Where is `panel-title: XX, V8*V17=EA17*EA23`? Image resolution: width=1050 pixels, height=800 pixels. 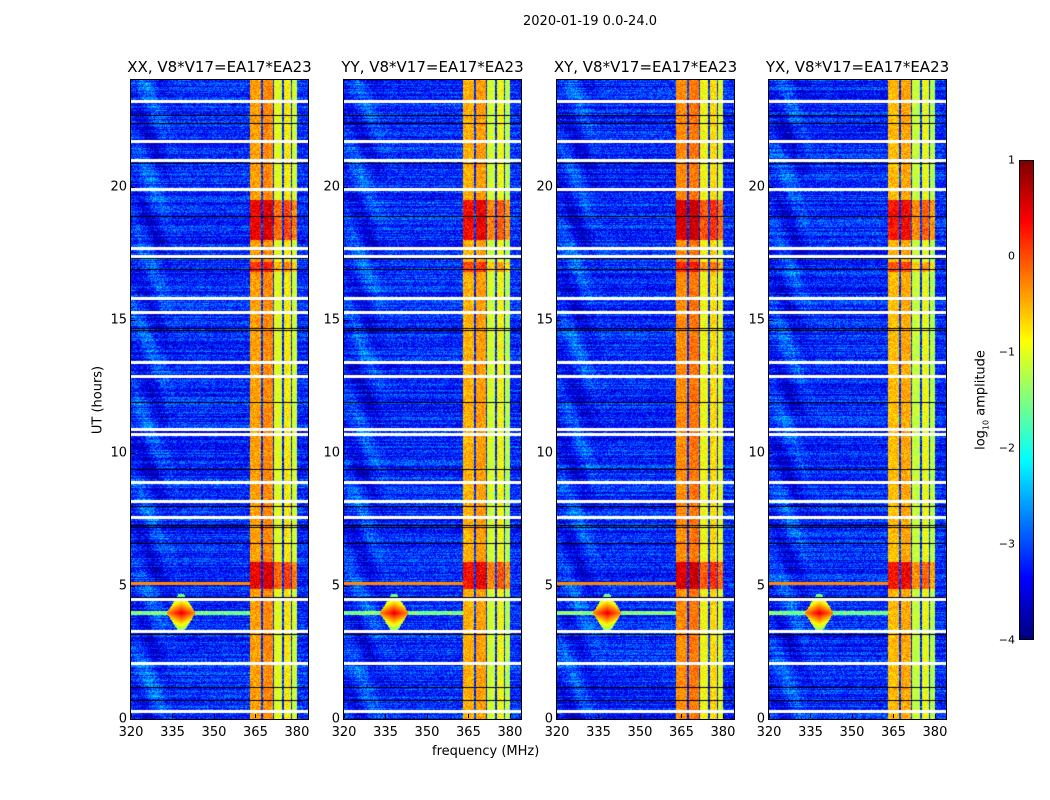 panel-title: XX, V8*V17=EA17*EA23 is located at coordinates (219, 67).